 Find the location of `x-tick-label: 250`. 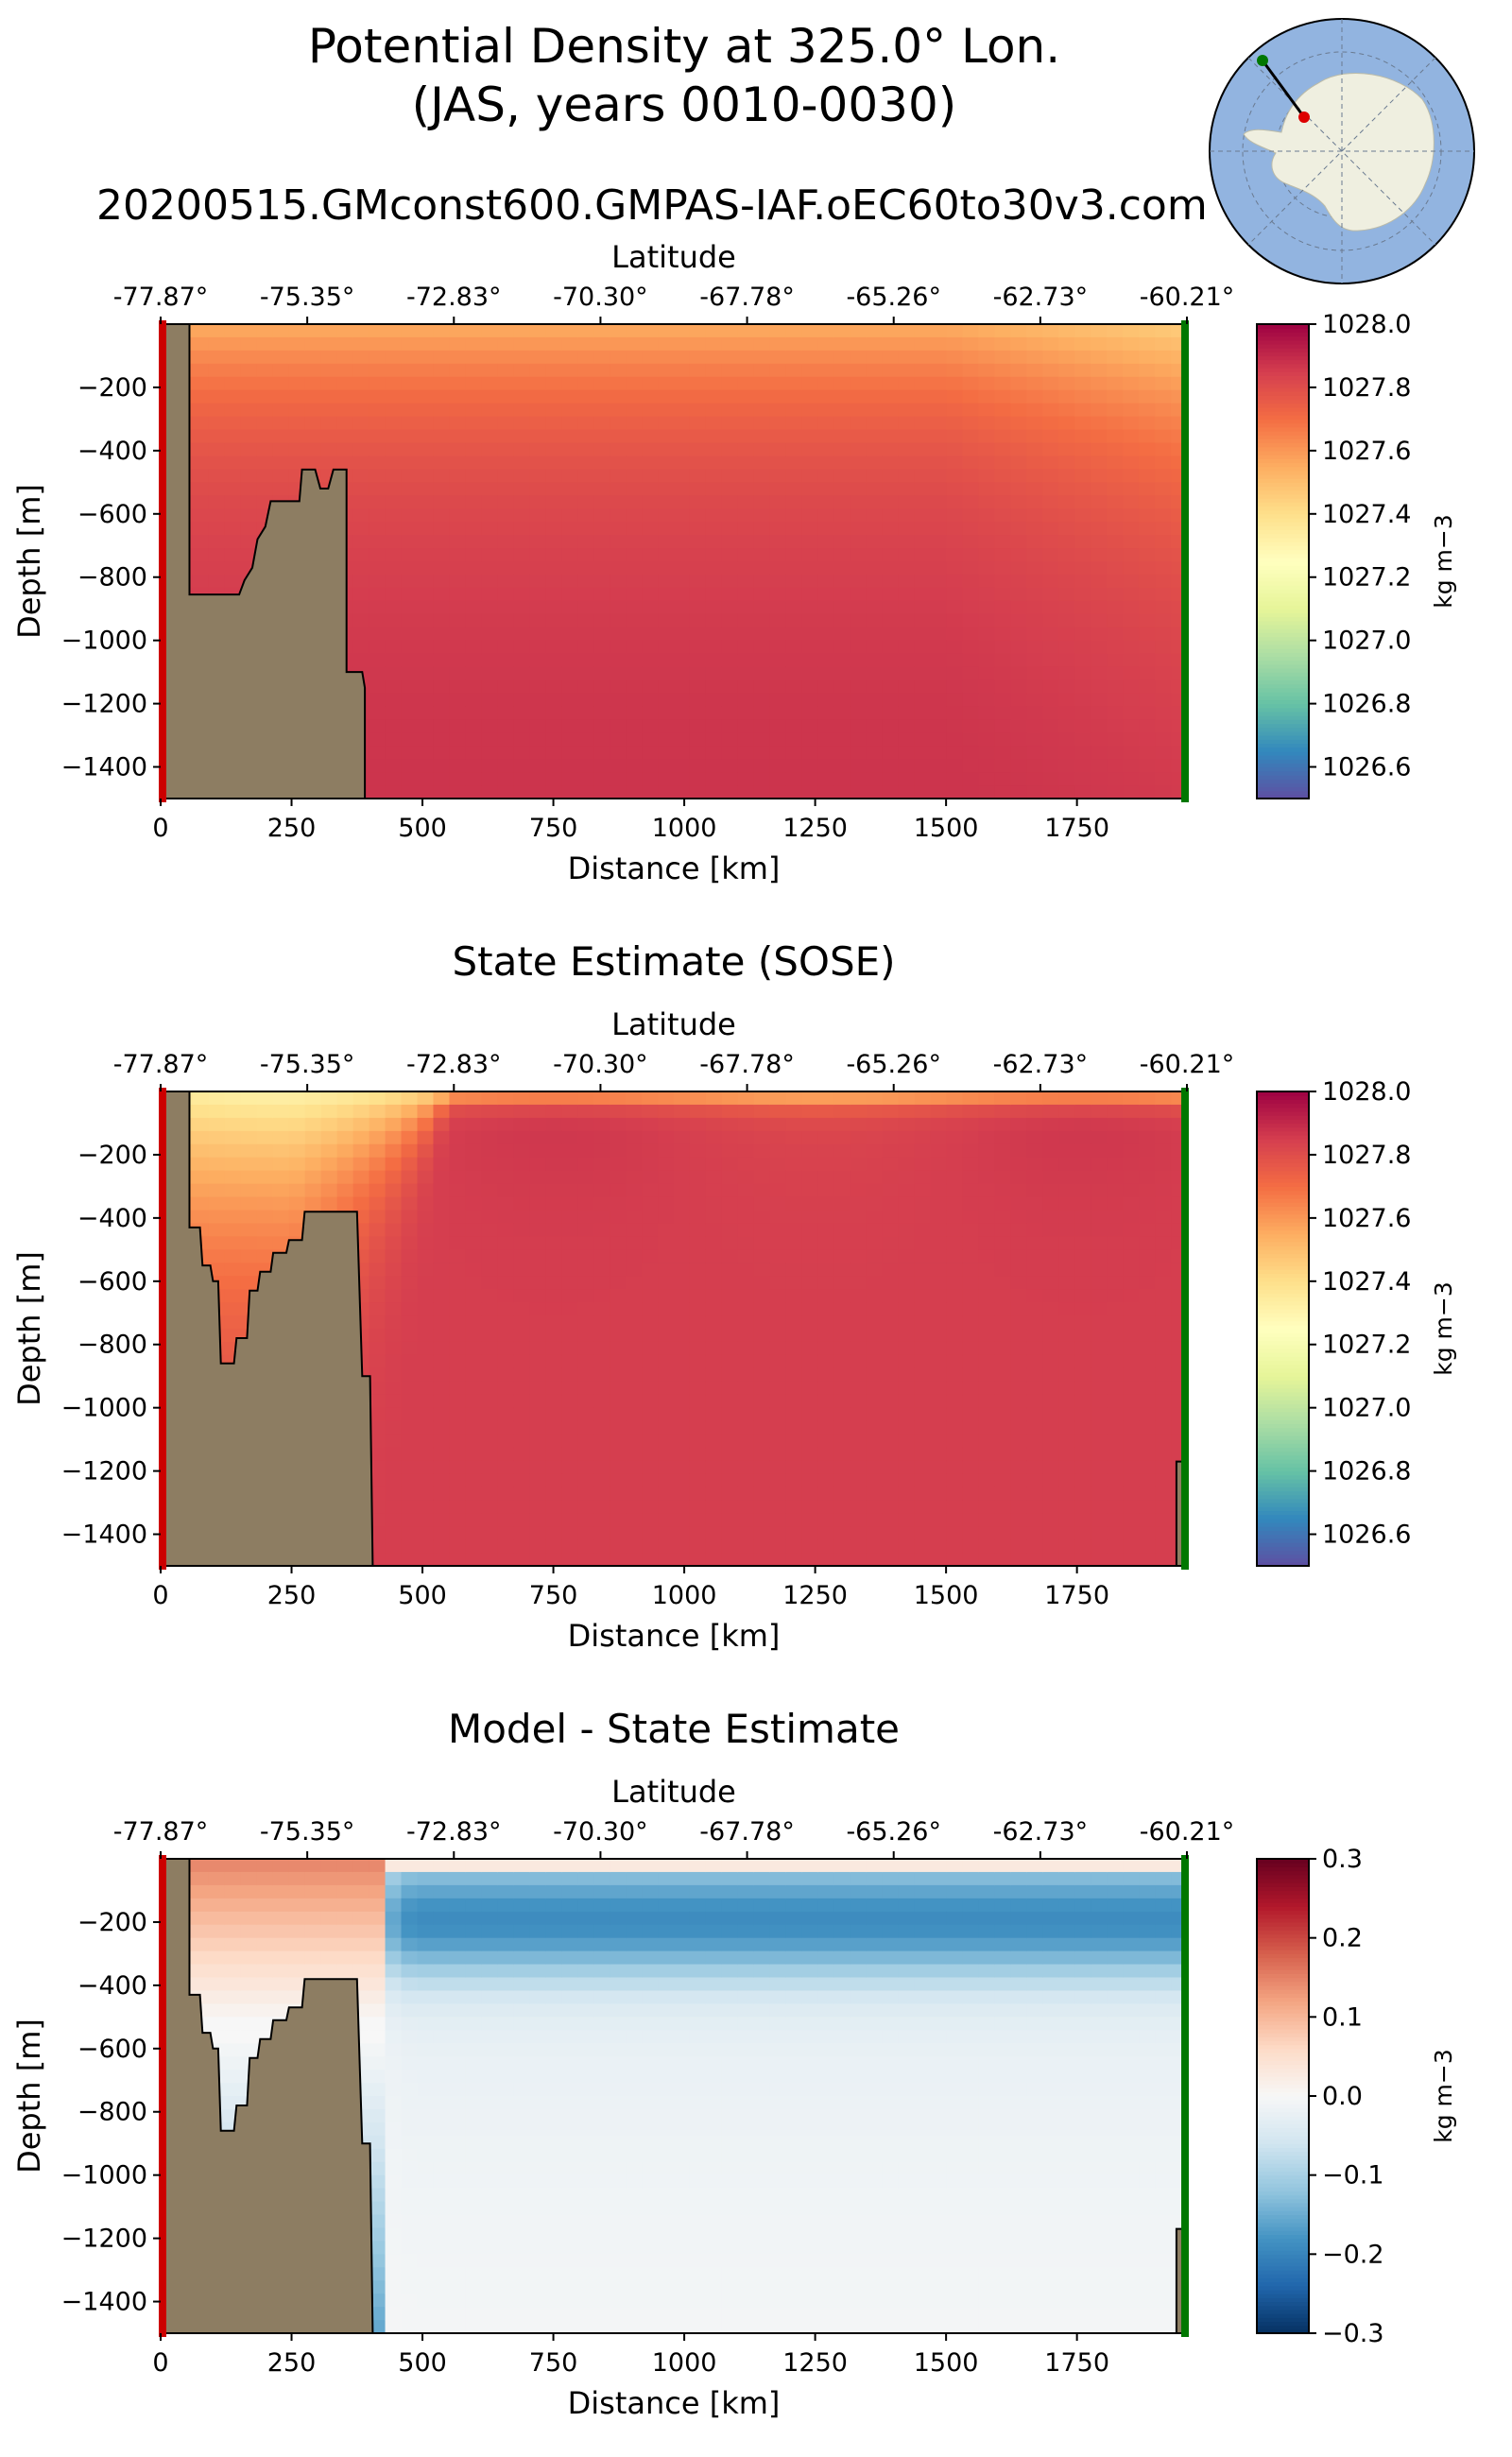

x-tick-label: 250 is located at coordinates (292, 828).